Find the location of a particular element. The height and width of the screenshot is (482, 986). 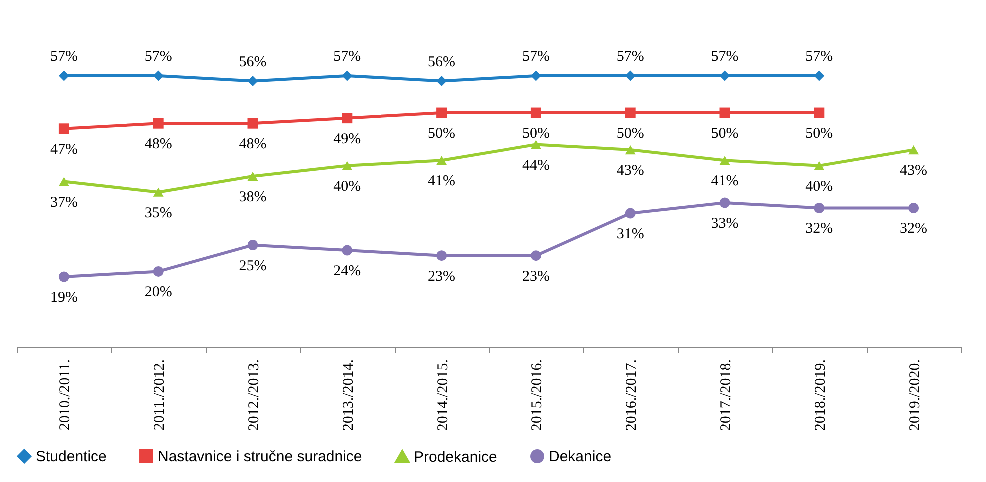

legend-label: Nastavnice i stručne suradnice is located at coordinates (260, 457).